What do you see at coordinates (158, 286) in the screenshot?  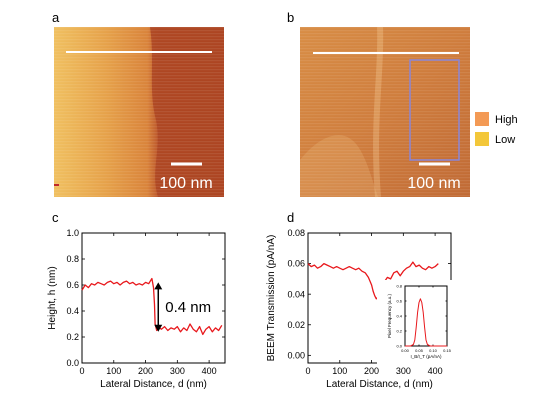 I see `arrow-head-up` at bounding box center [158, 286].